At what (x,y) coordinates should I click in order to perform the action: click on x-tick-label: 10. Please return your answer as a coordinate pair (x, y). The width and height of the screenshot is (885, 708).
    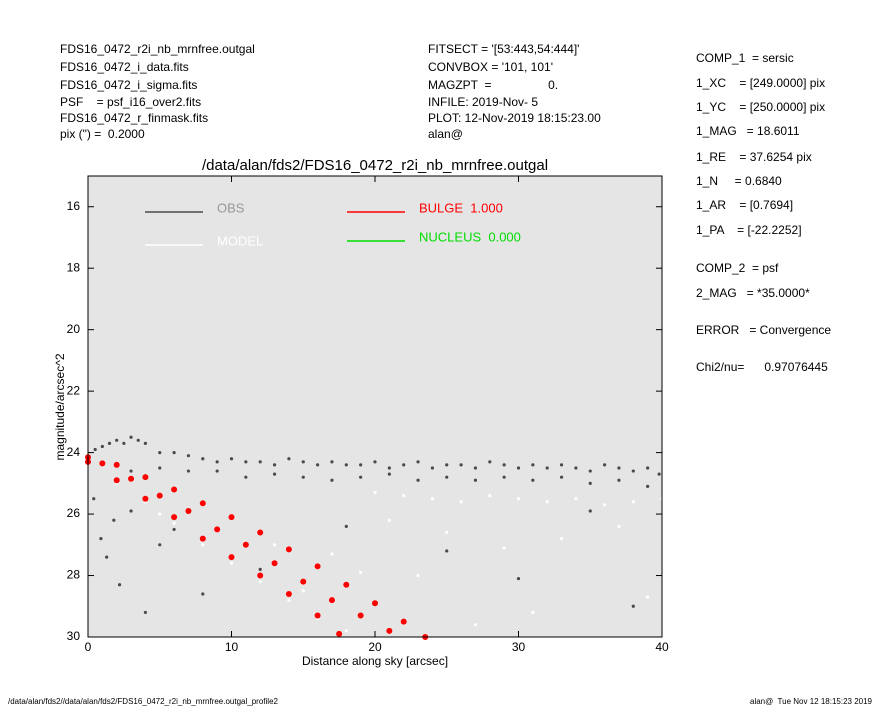
    Looking at the image, I should click on (232, 647).